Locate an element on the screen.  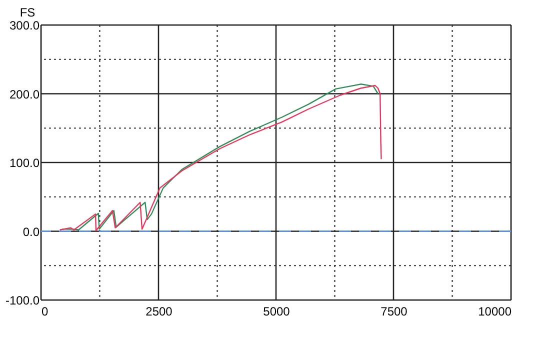
y-tick-label: 0.0 is located at coordinates (31, 231).